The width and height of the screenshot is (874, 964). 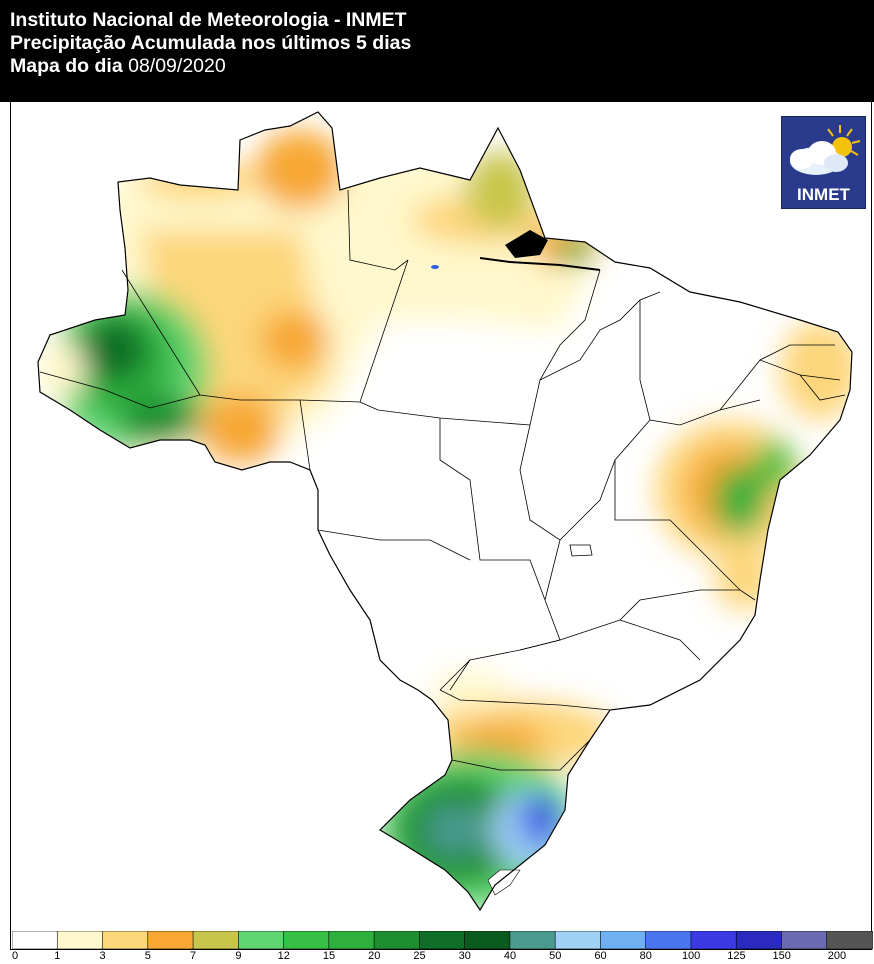 I want to click on legend-tick-label: 200, so click(x=837, y=956).